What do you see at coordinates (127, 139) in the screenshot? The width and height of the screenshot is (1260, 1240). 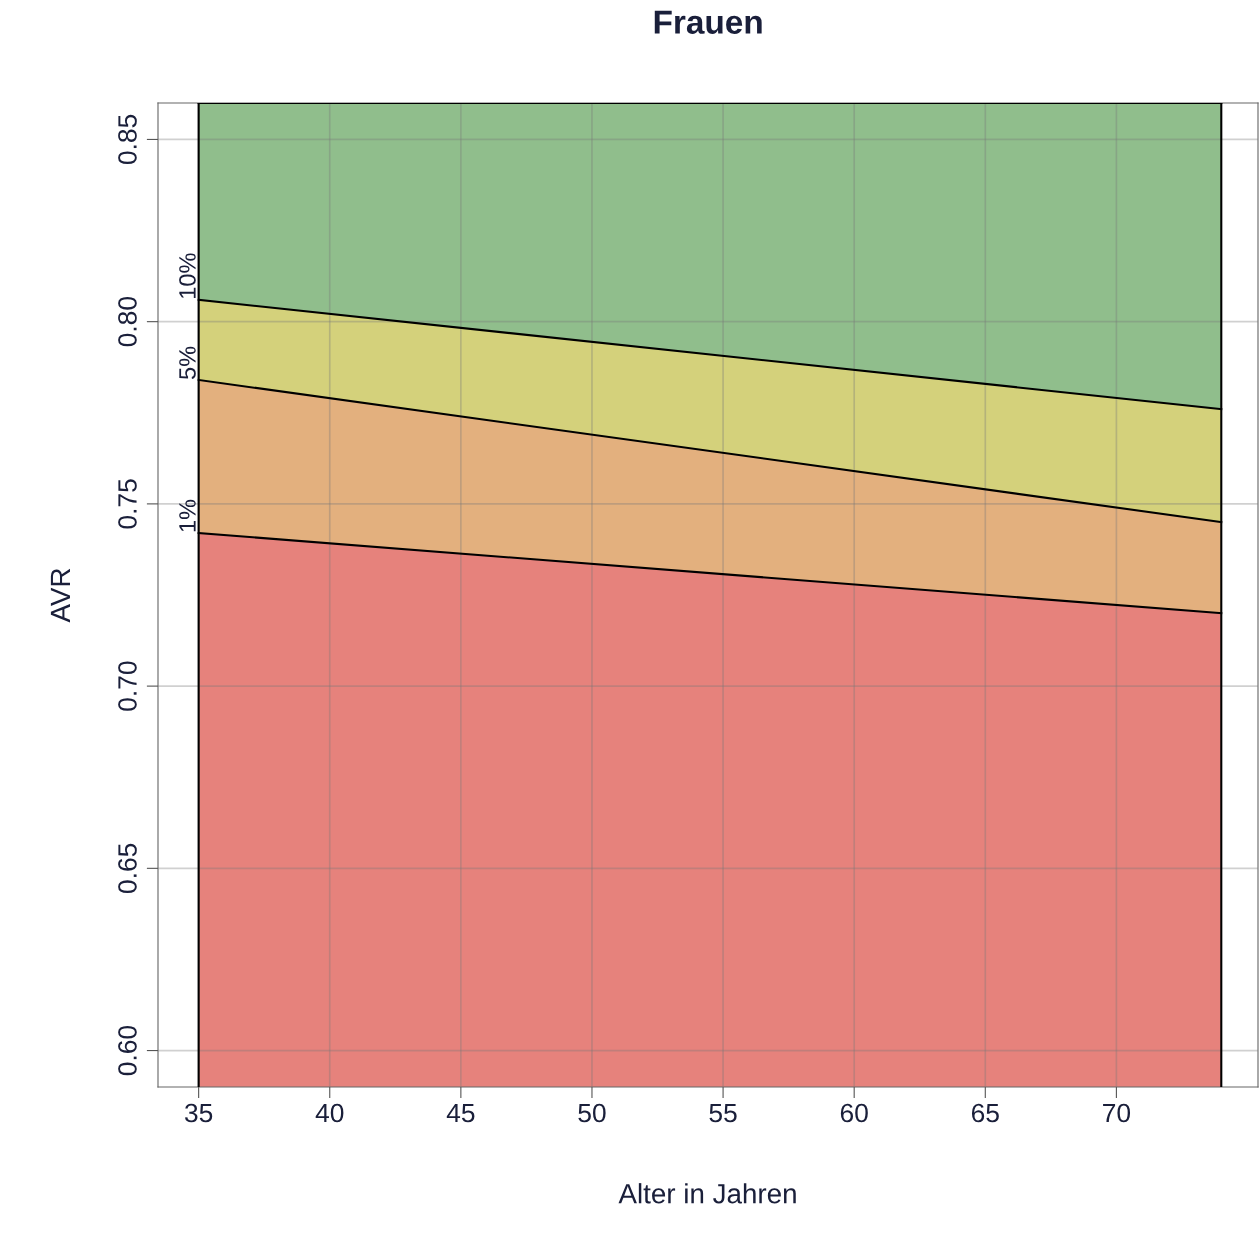 I see `y-tick-label: 0.85` at bounding box center [127, 139].